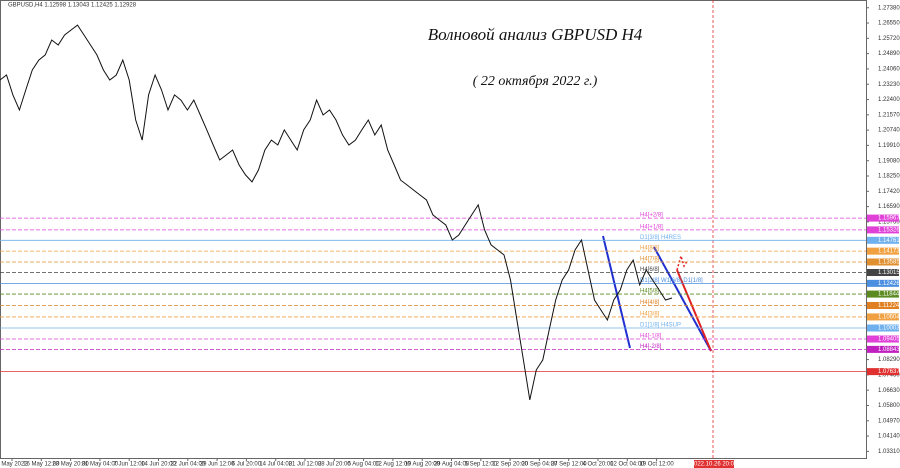 This screenshot has height=468, width=900. I want to click on x-tick-label: 16 May 12:00, so click(41, 465).